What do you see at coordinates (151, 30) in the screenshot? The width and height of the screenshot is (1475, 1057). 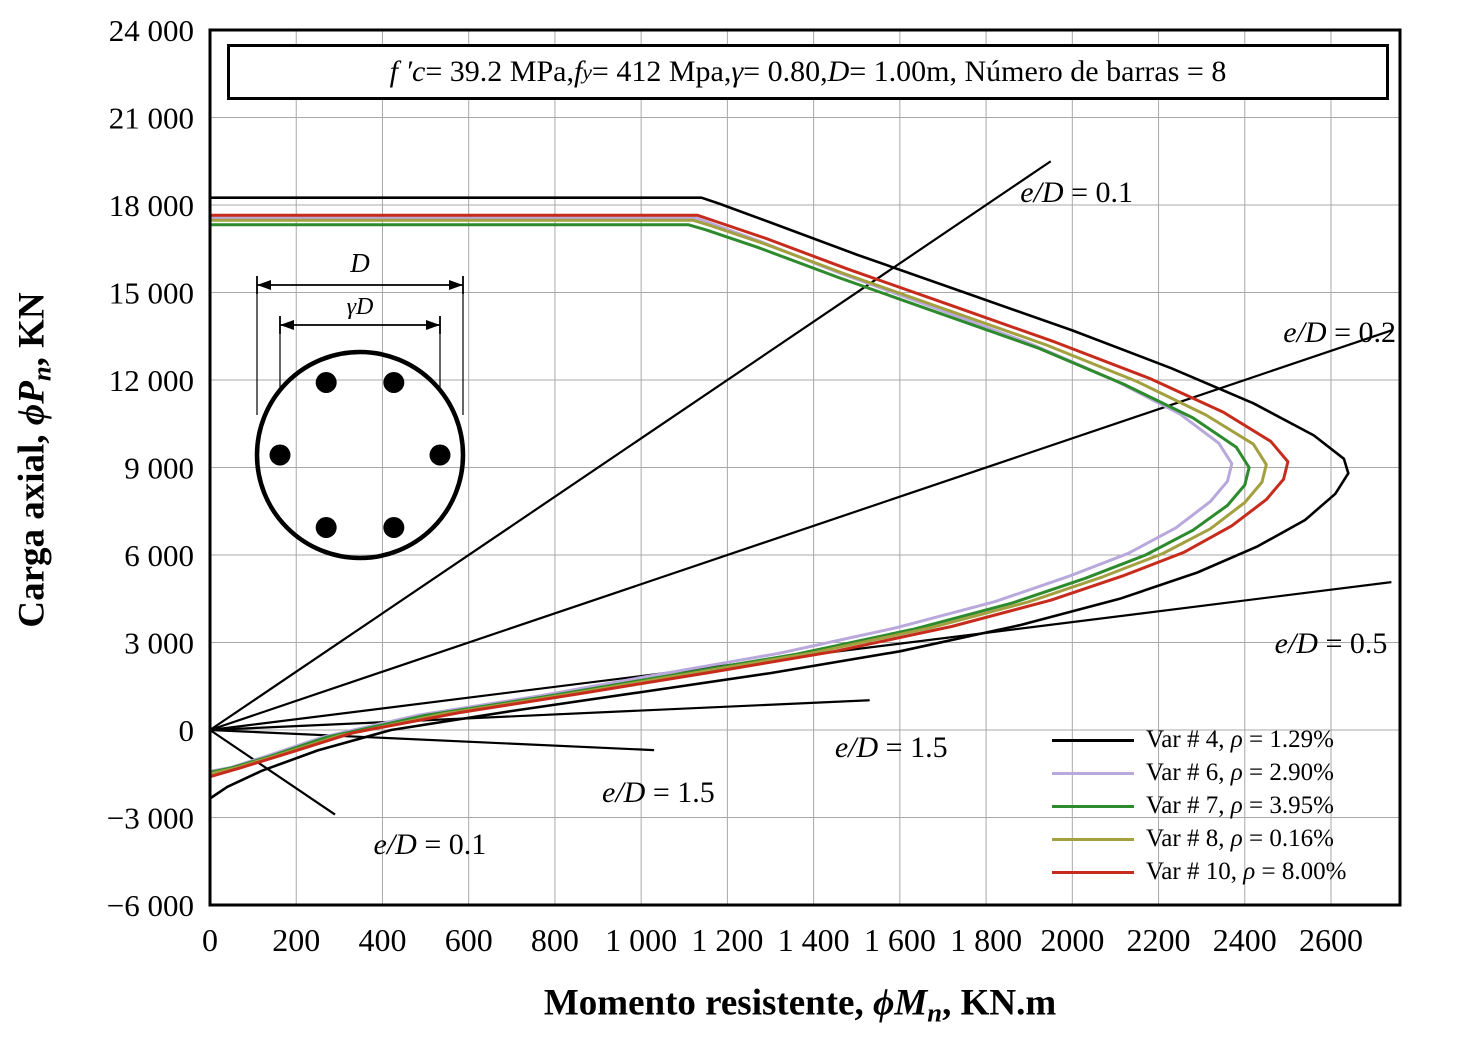 I see `y-tick-label: 24 000` at bounding box center [151, 30].